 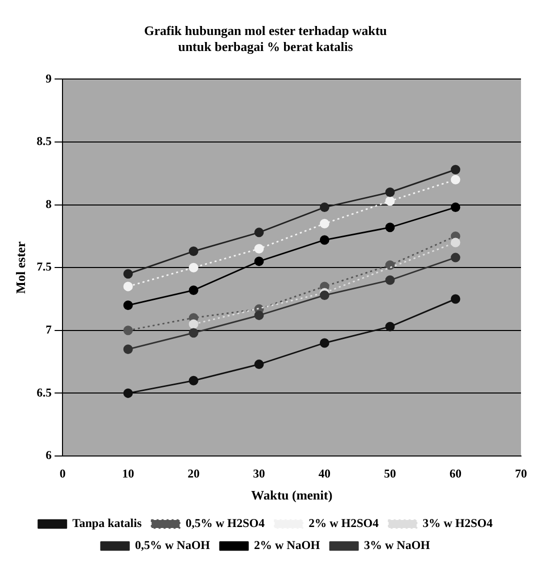 What do you see at coordinates (287, 545) in the screenshot?
I see `legend-label: 2% w NaOH` at bounding box center [287, 545].